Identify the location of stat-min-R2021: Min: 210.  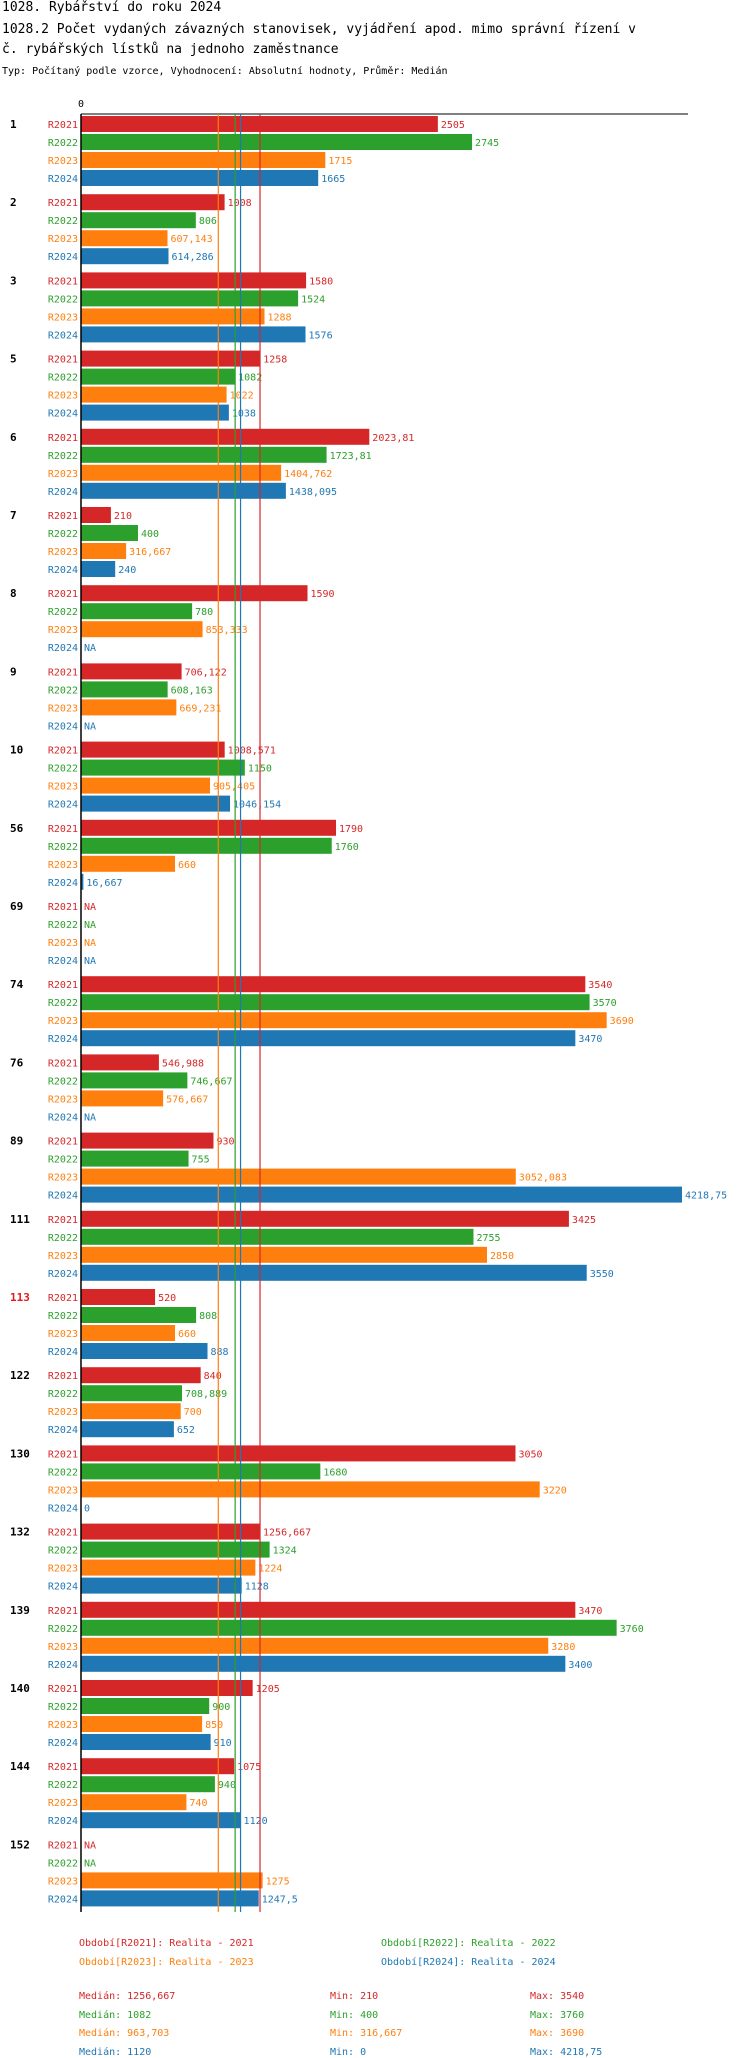
(354, 1996).